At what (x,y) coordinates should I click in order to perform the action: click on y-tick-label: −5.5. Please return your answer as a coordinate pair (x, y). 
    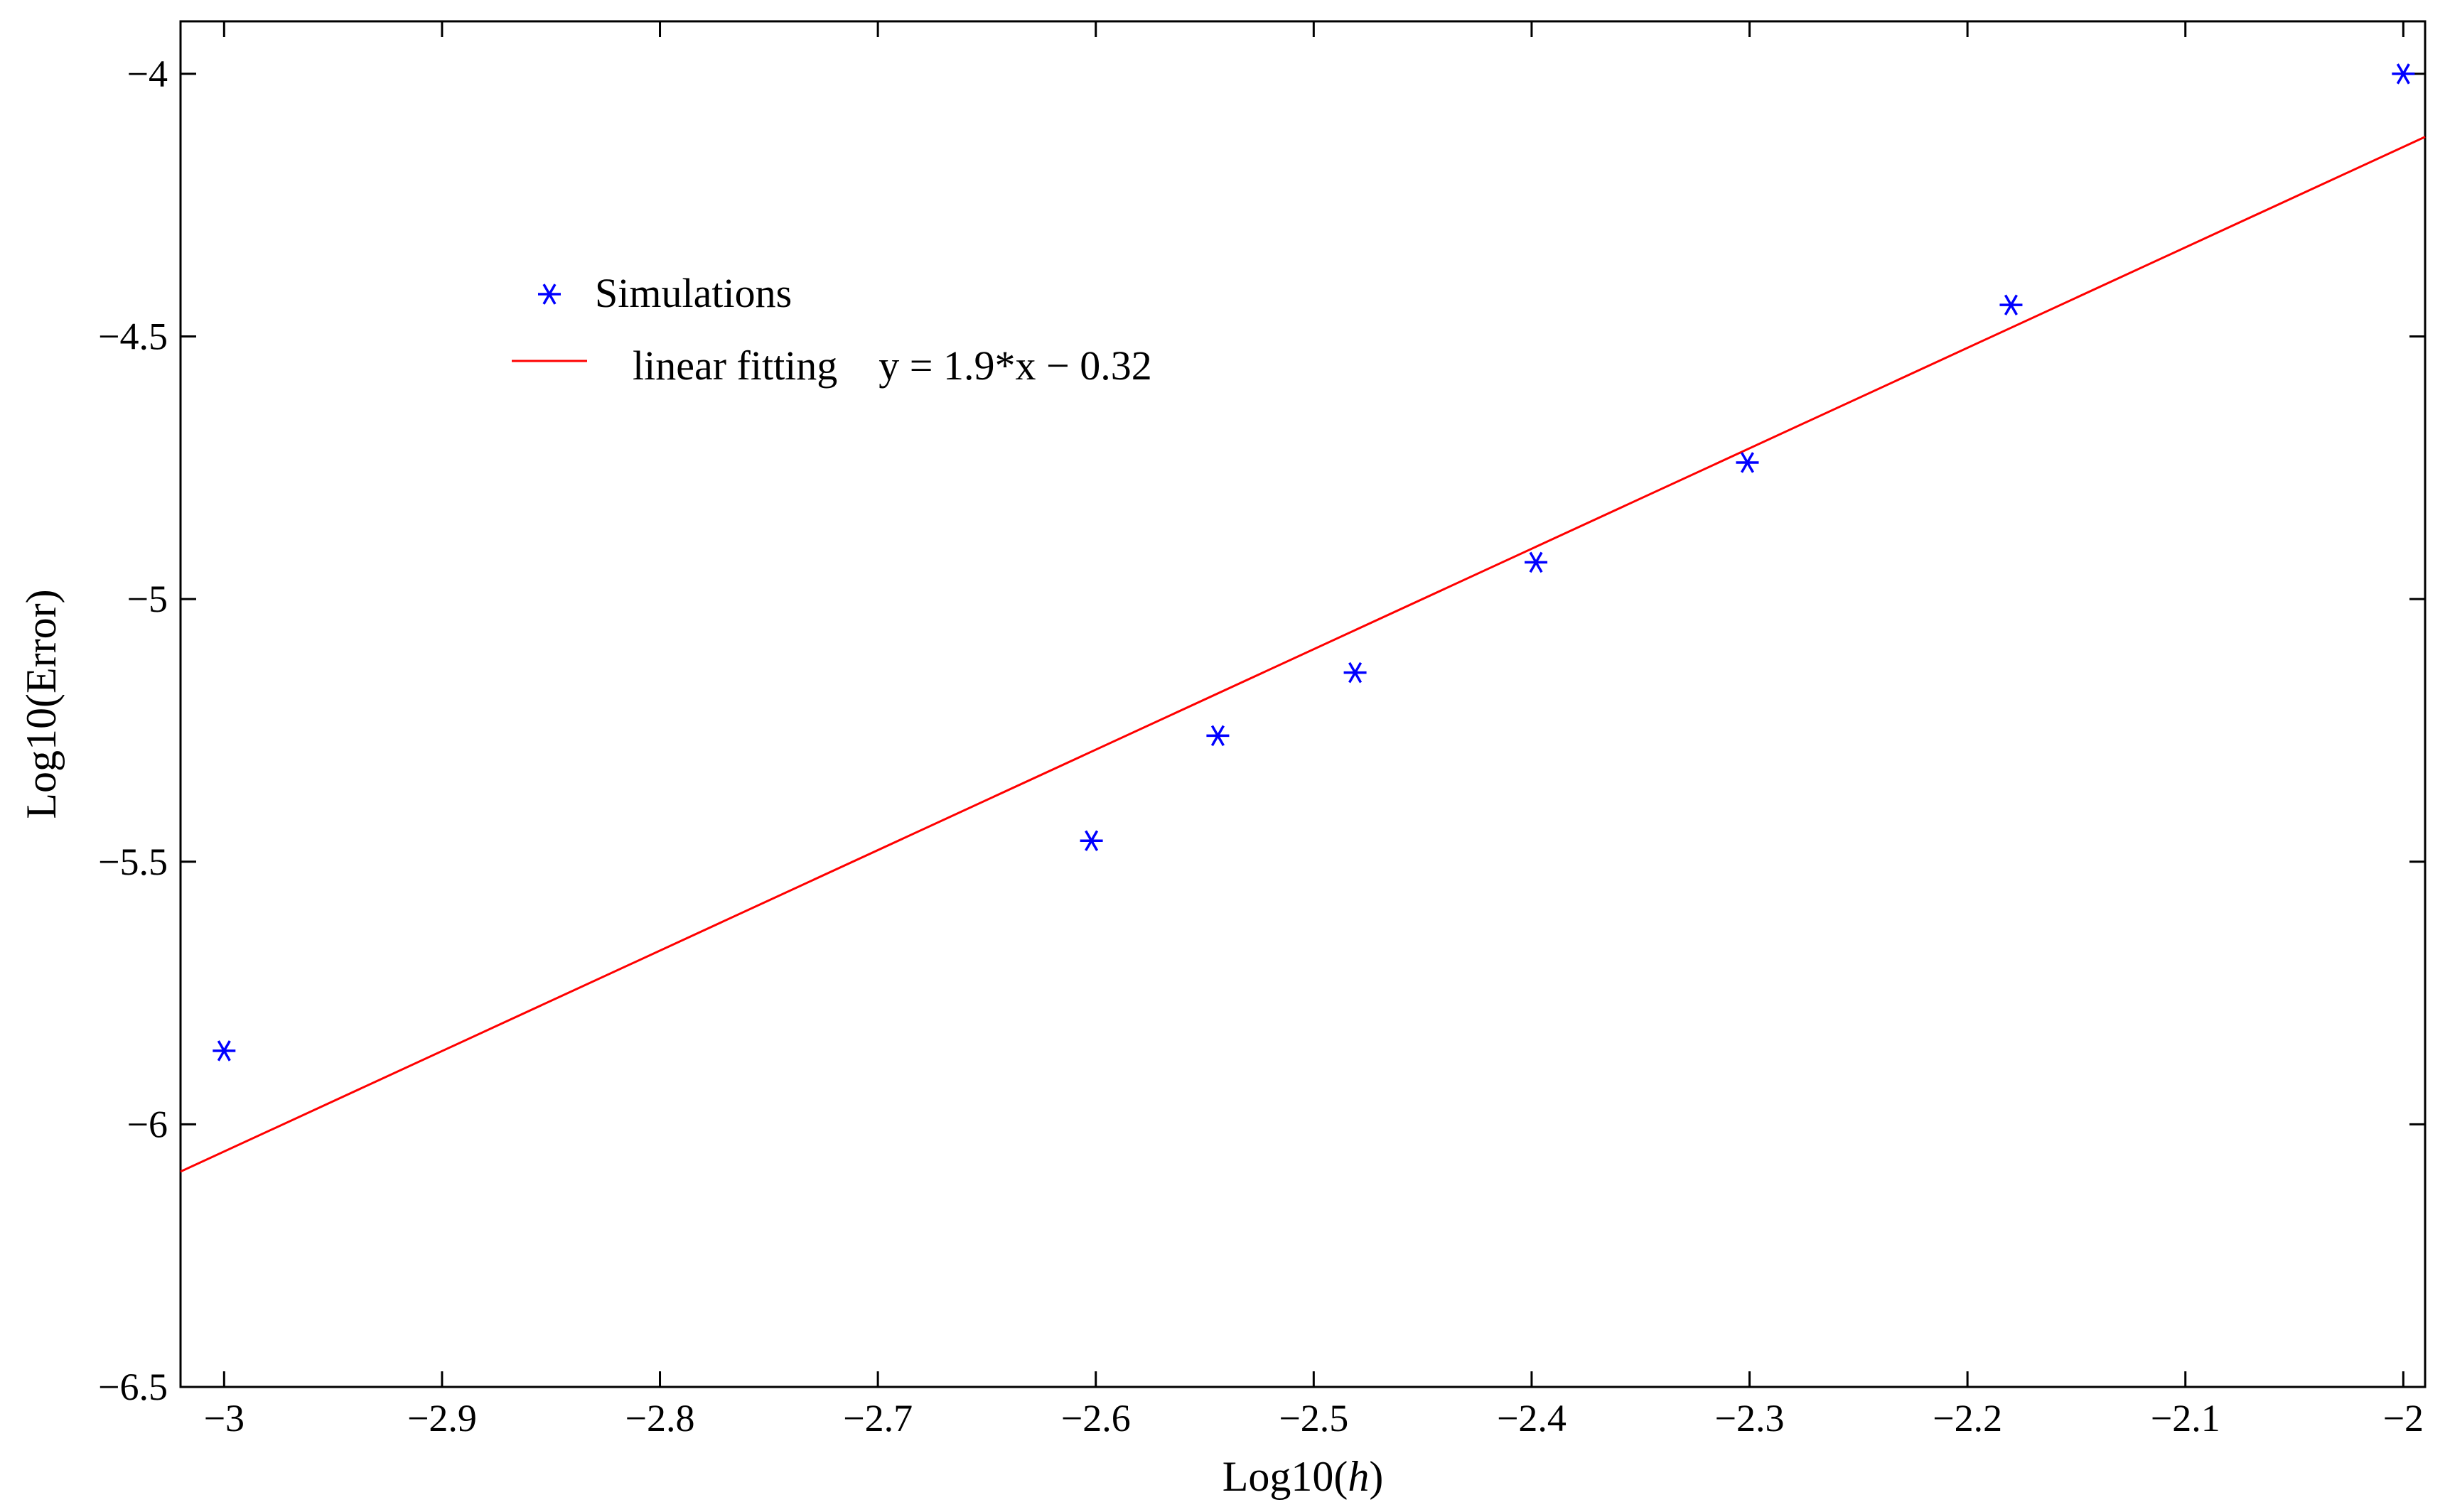
    Looking at the image, I should click on (133, 862).